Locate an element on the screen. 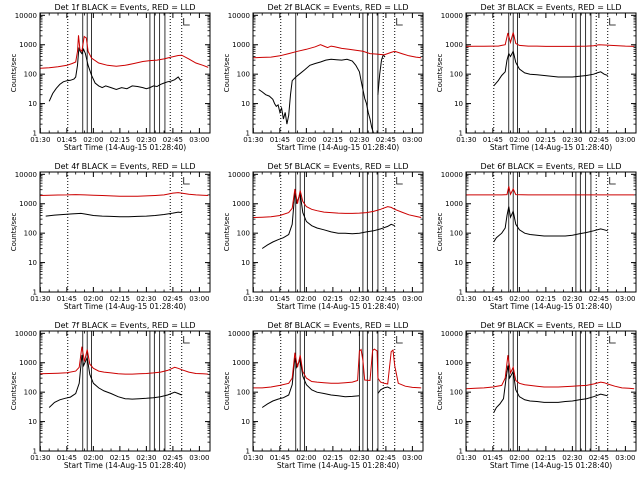  panel-title: Det 6f BLACK = Events, RED = LLD is located at coordinates (550, 166).